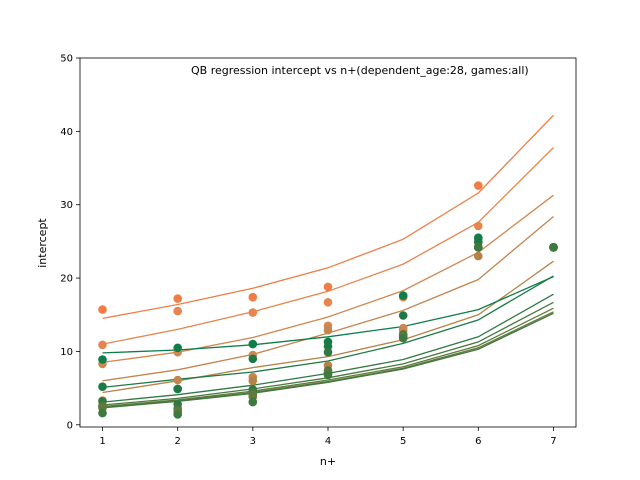  I want to click on x-axis: 1 2 3 4 5 6 7, so click(328, 437).